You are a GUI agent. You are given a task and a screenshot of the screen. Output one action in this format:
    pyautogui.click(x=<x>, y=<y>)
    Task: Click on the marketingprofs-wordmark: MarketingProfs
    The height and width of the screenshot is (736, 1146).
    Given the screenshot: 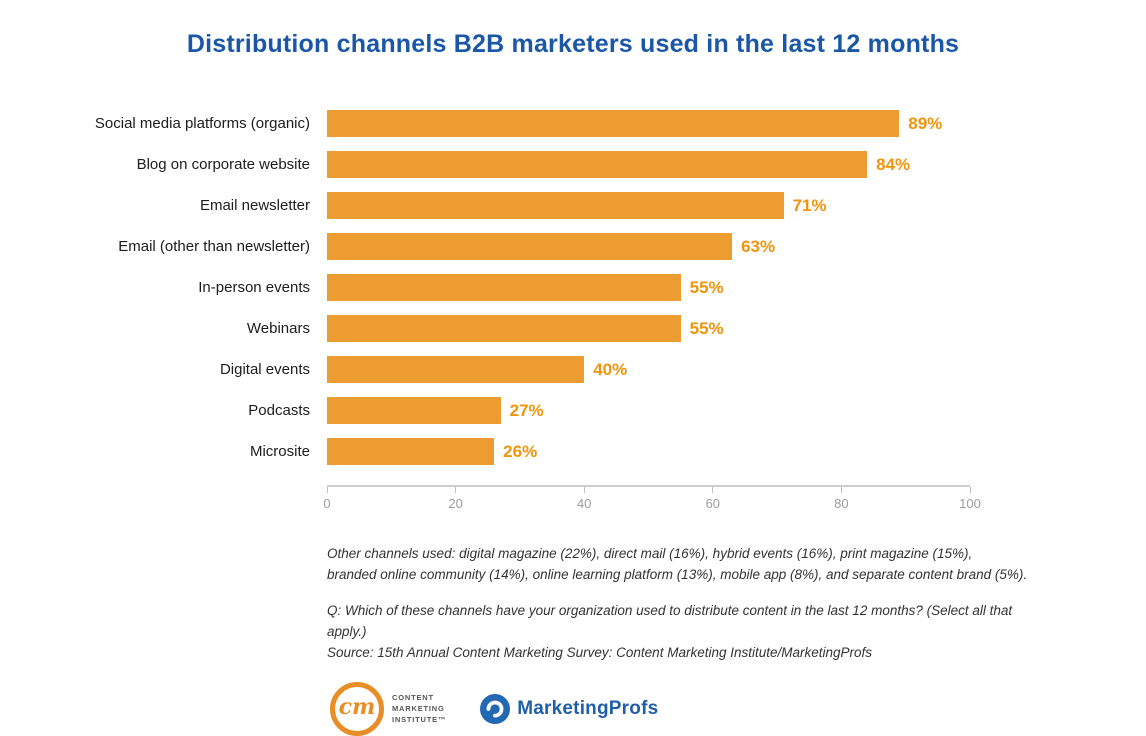 What is the action you would take?
    pyautogui.click(x=588, y=708)
    